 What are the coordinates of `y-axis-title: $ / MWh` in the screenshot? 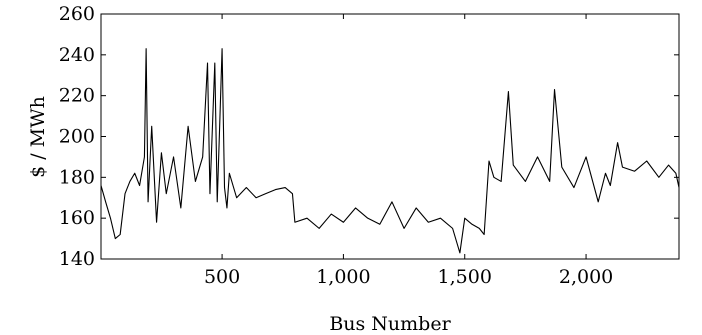 It's located at (38, 137).